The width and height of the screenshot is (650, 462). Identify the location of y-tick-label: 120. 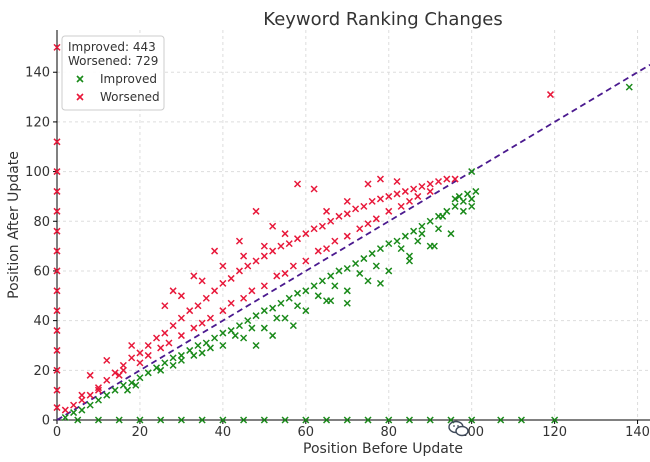
(37, 122).